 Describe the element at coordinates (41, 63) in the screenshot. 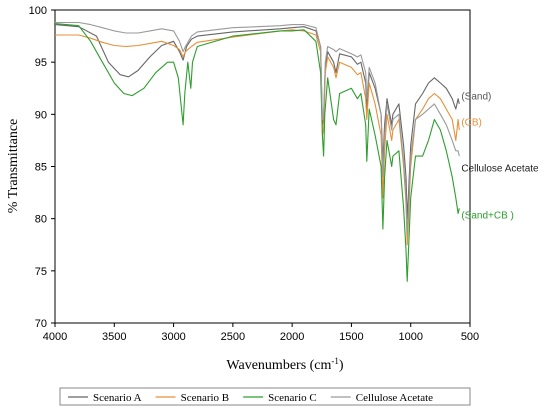

I see `y-tick-label: 95` at that location.